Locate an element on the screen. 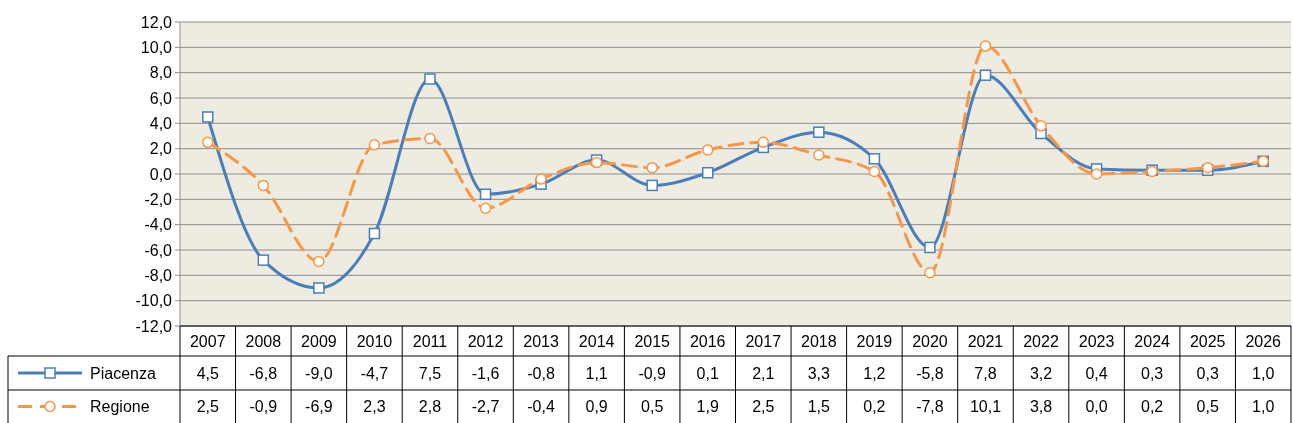 This screenshot has height=423, width=1293. data-label: 4,5 is located at coordinates (207, 373).